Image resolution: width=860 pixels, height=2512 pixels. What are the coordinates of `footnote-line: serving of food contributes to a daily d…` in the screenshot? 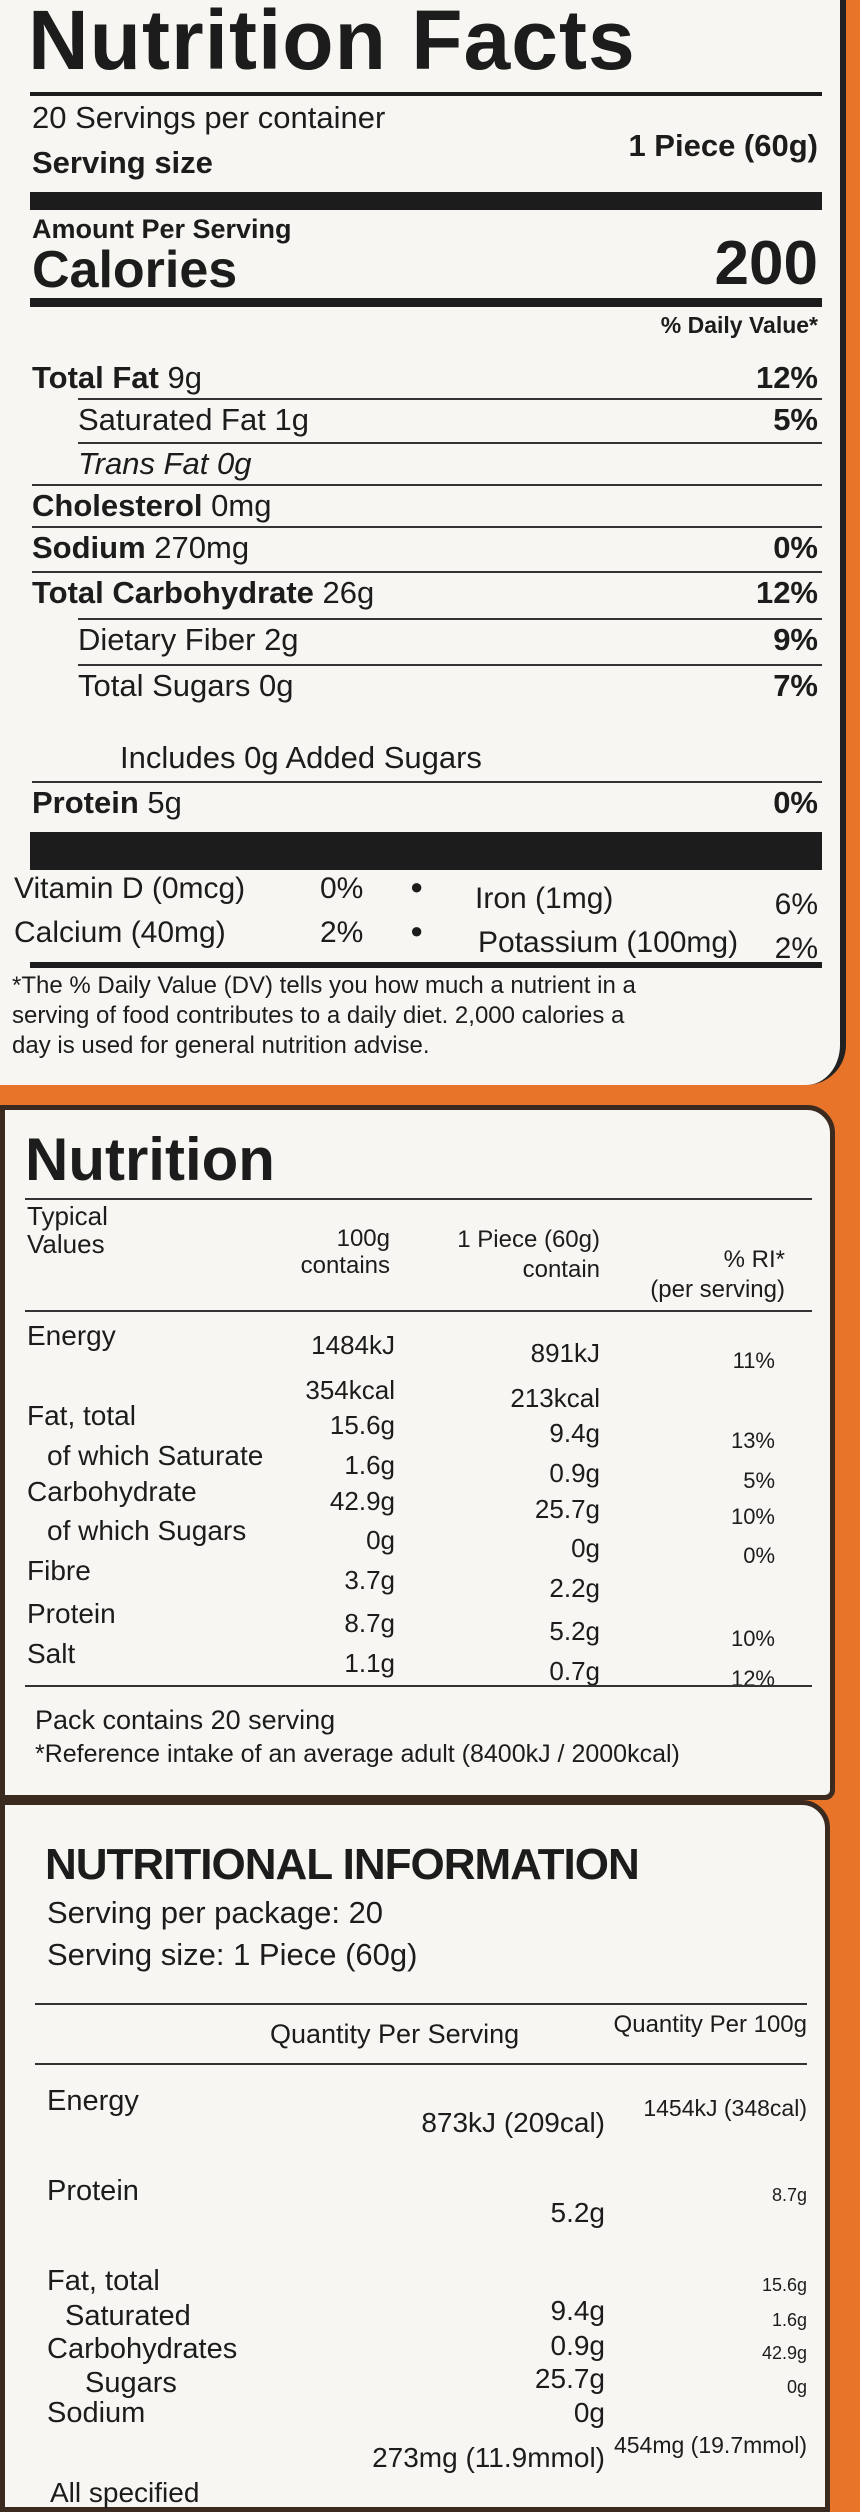 It's located at (318, 1015).